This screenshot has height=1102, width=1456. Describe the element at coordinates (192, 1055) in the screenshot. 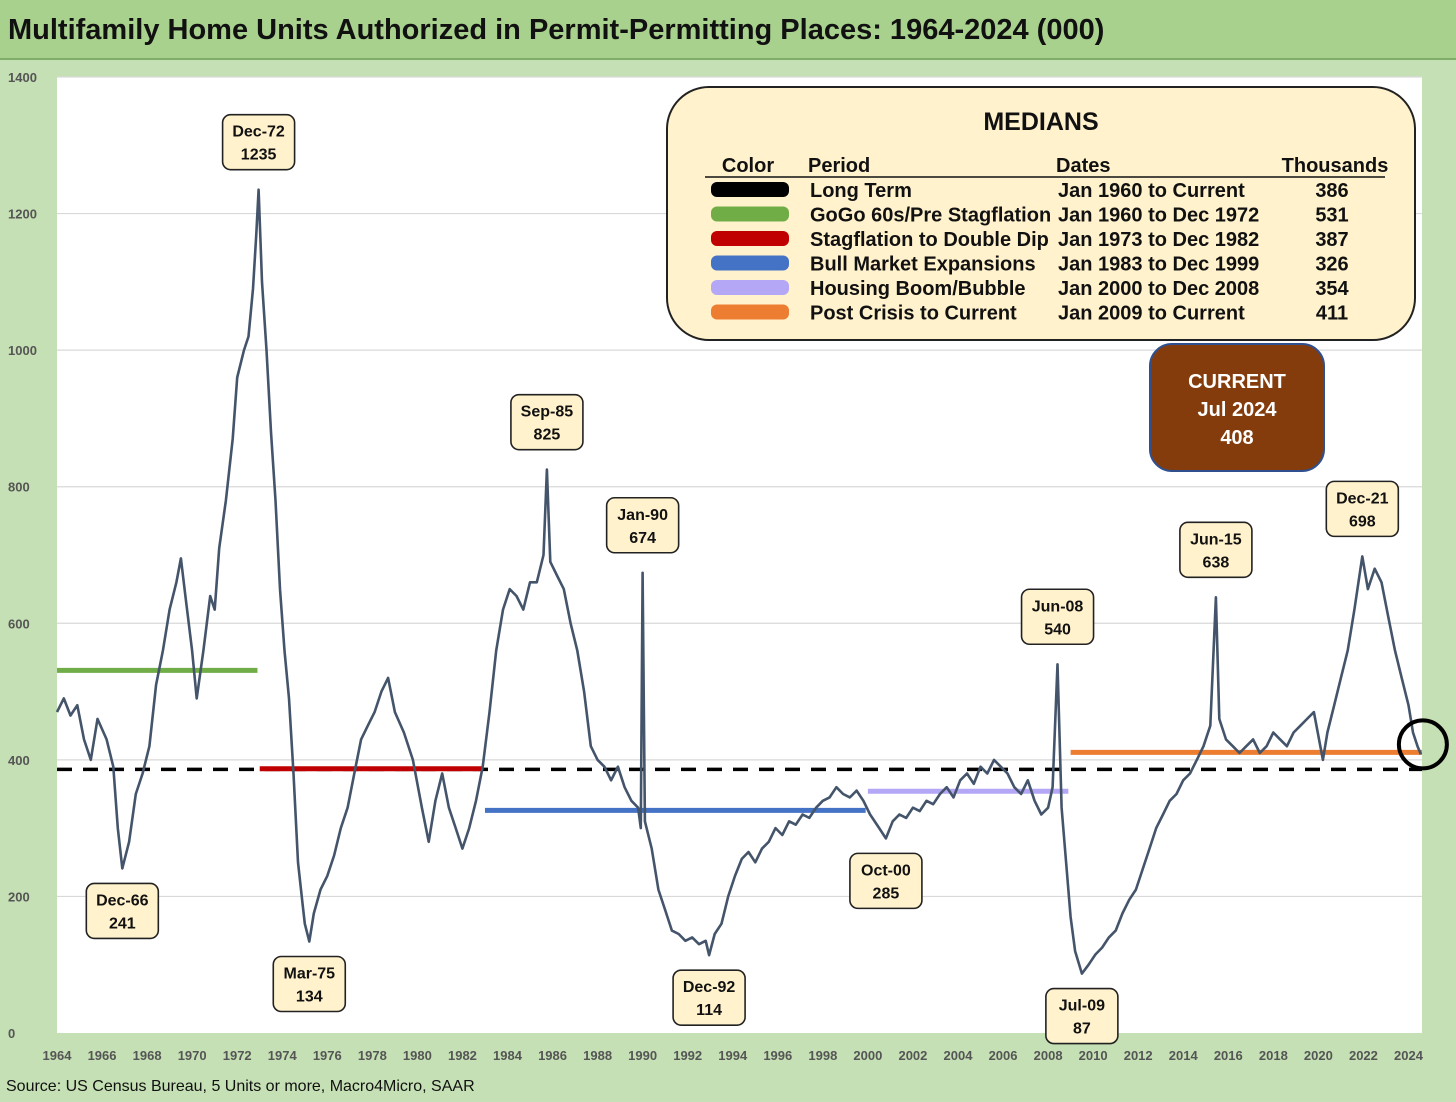

I see `x-tick-label: 1970` at that location.